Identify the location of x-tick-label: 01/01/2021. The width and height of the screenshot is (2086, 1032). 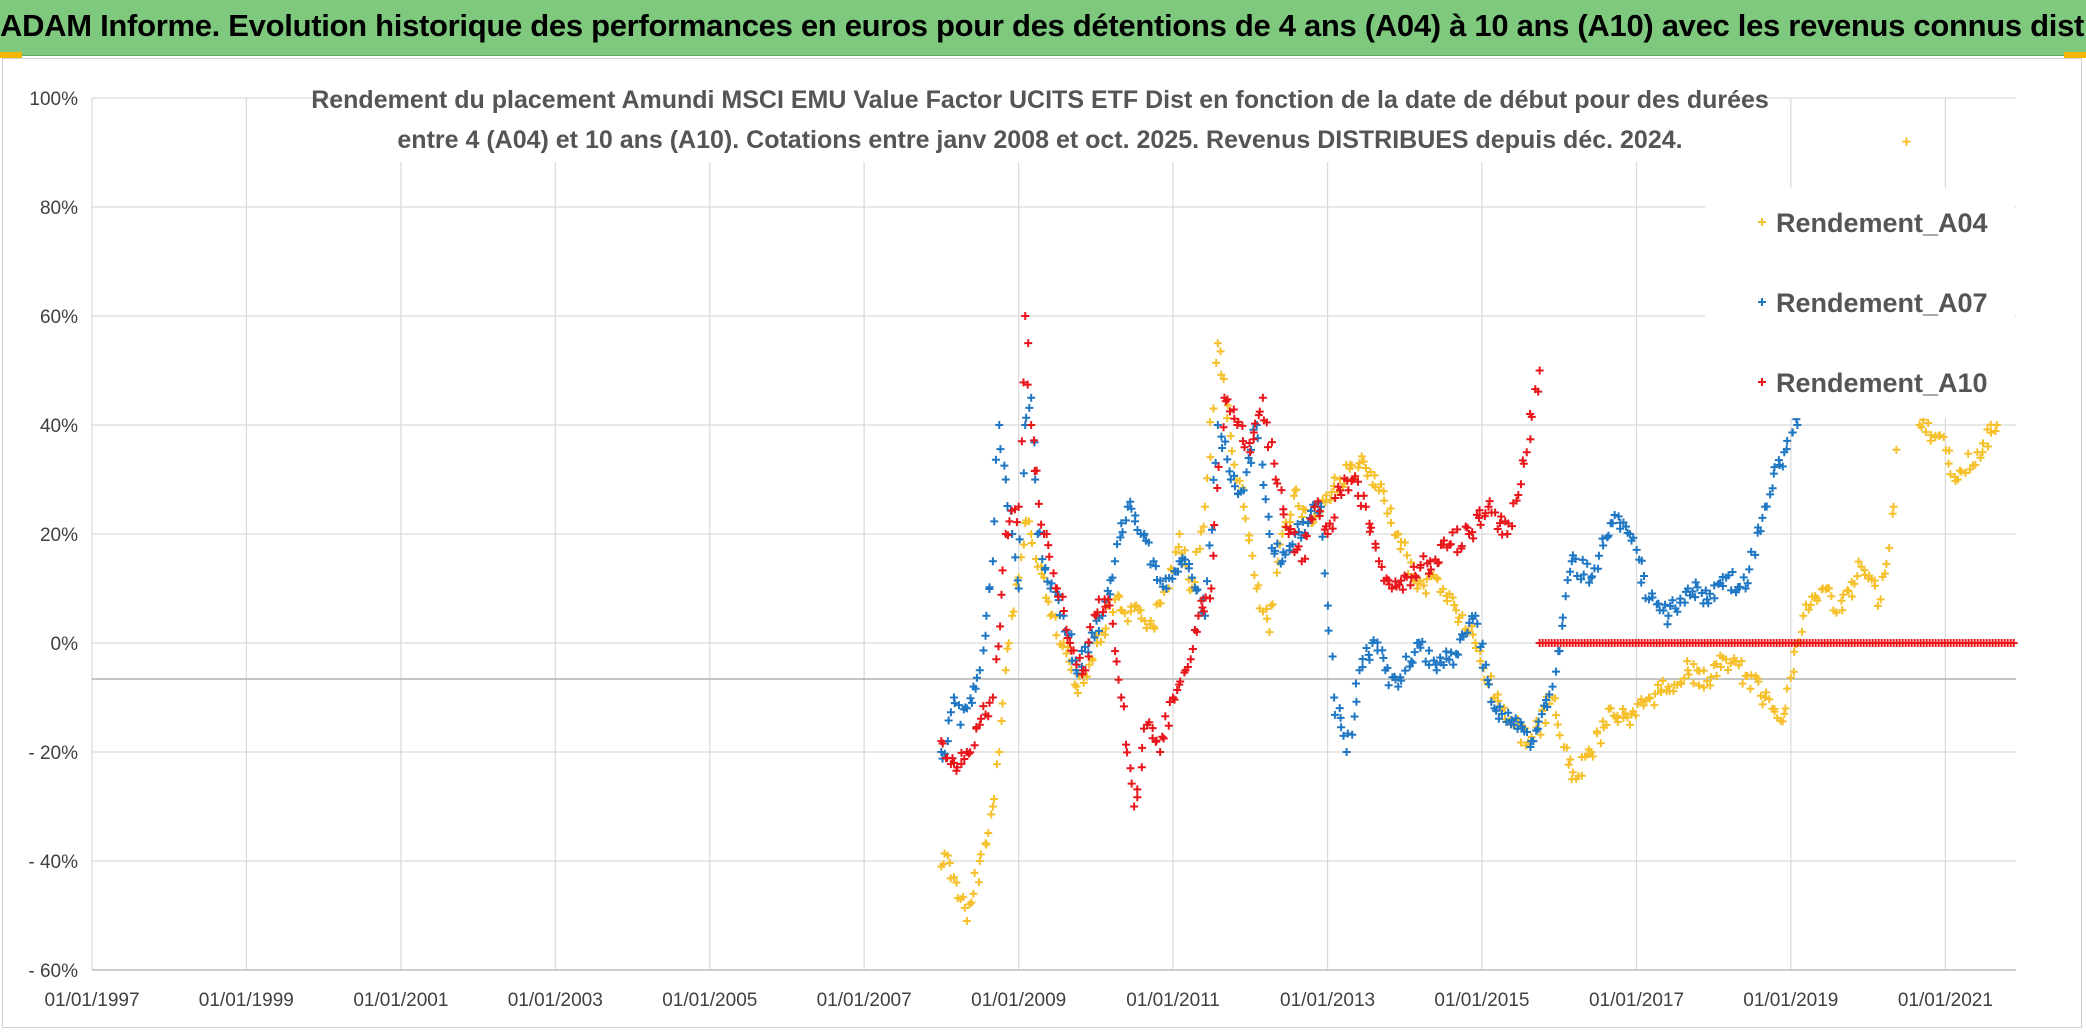
(1945, 1000).